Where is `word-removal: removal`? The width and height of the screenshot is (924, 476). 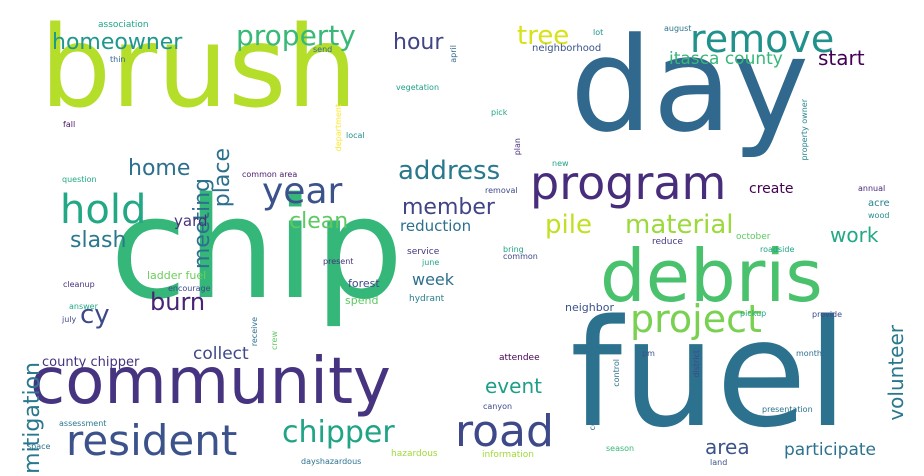 word-removal: removal is located at coordinates (501, 190).